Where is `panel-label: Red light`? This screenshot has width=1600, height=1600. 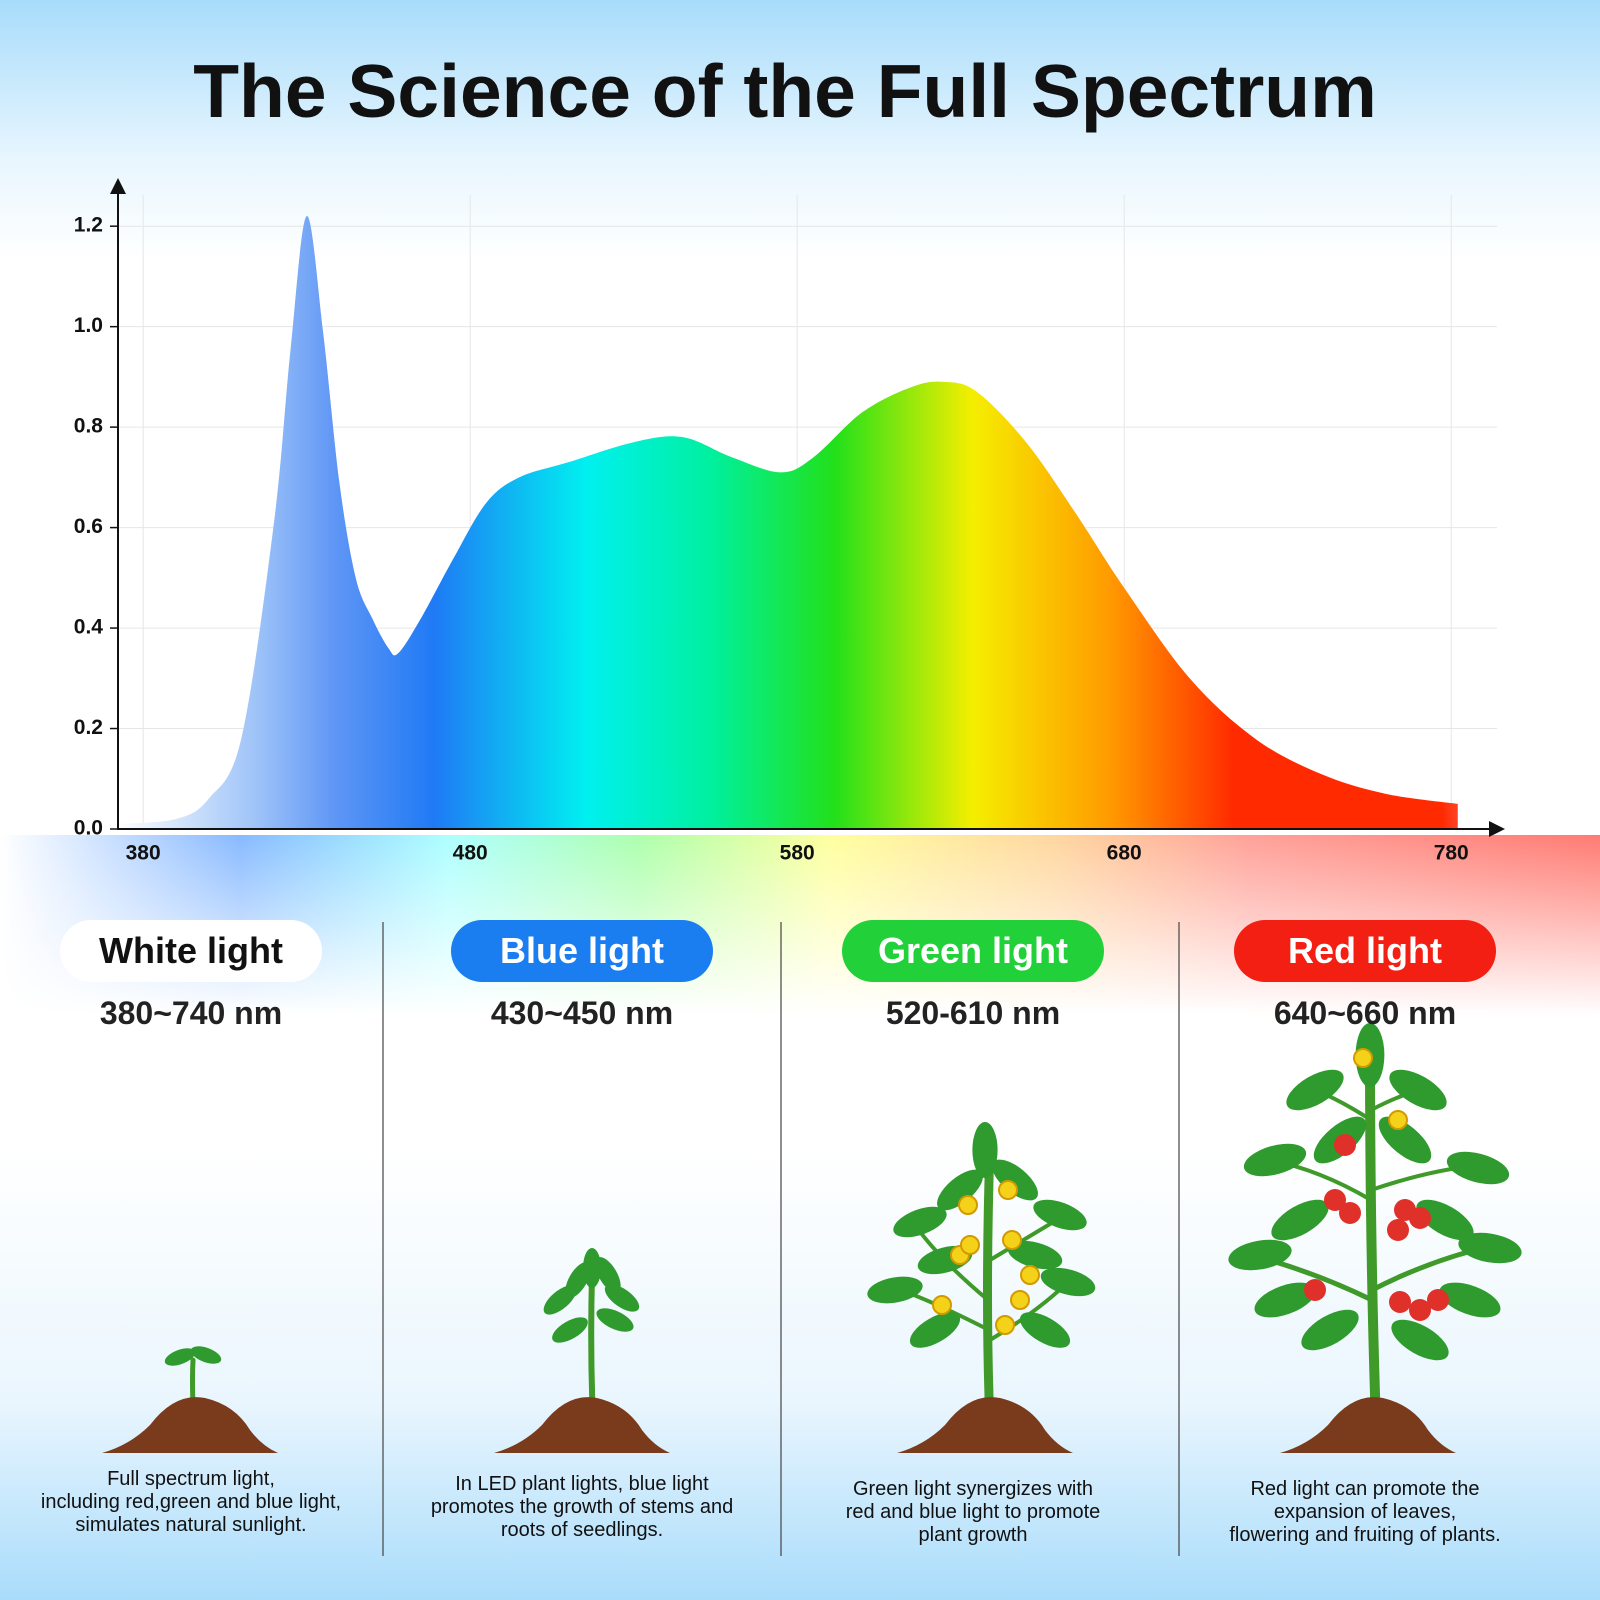 panel-label: Red light is located at coordinates (1365, 951).